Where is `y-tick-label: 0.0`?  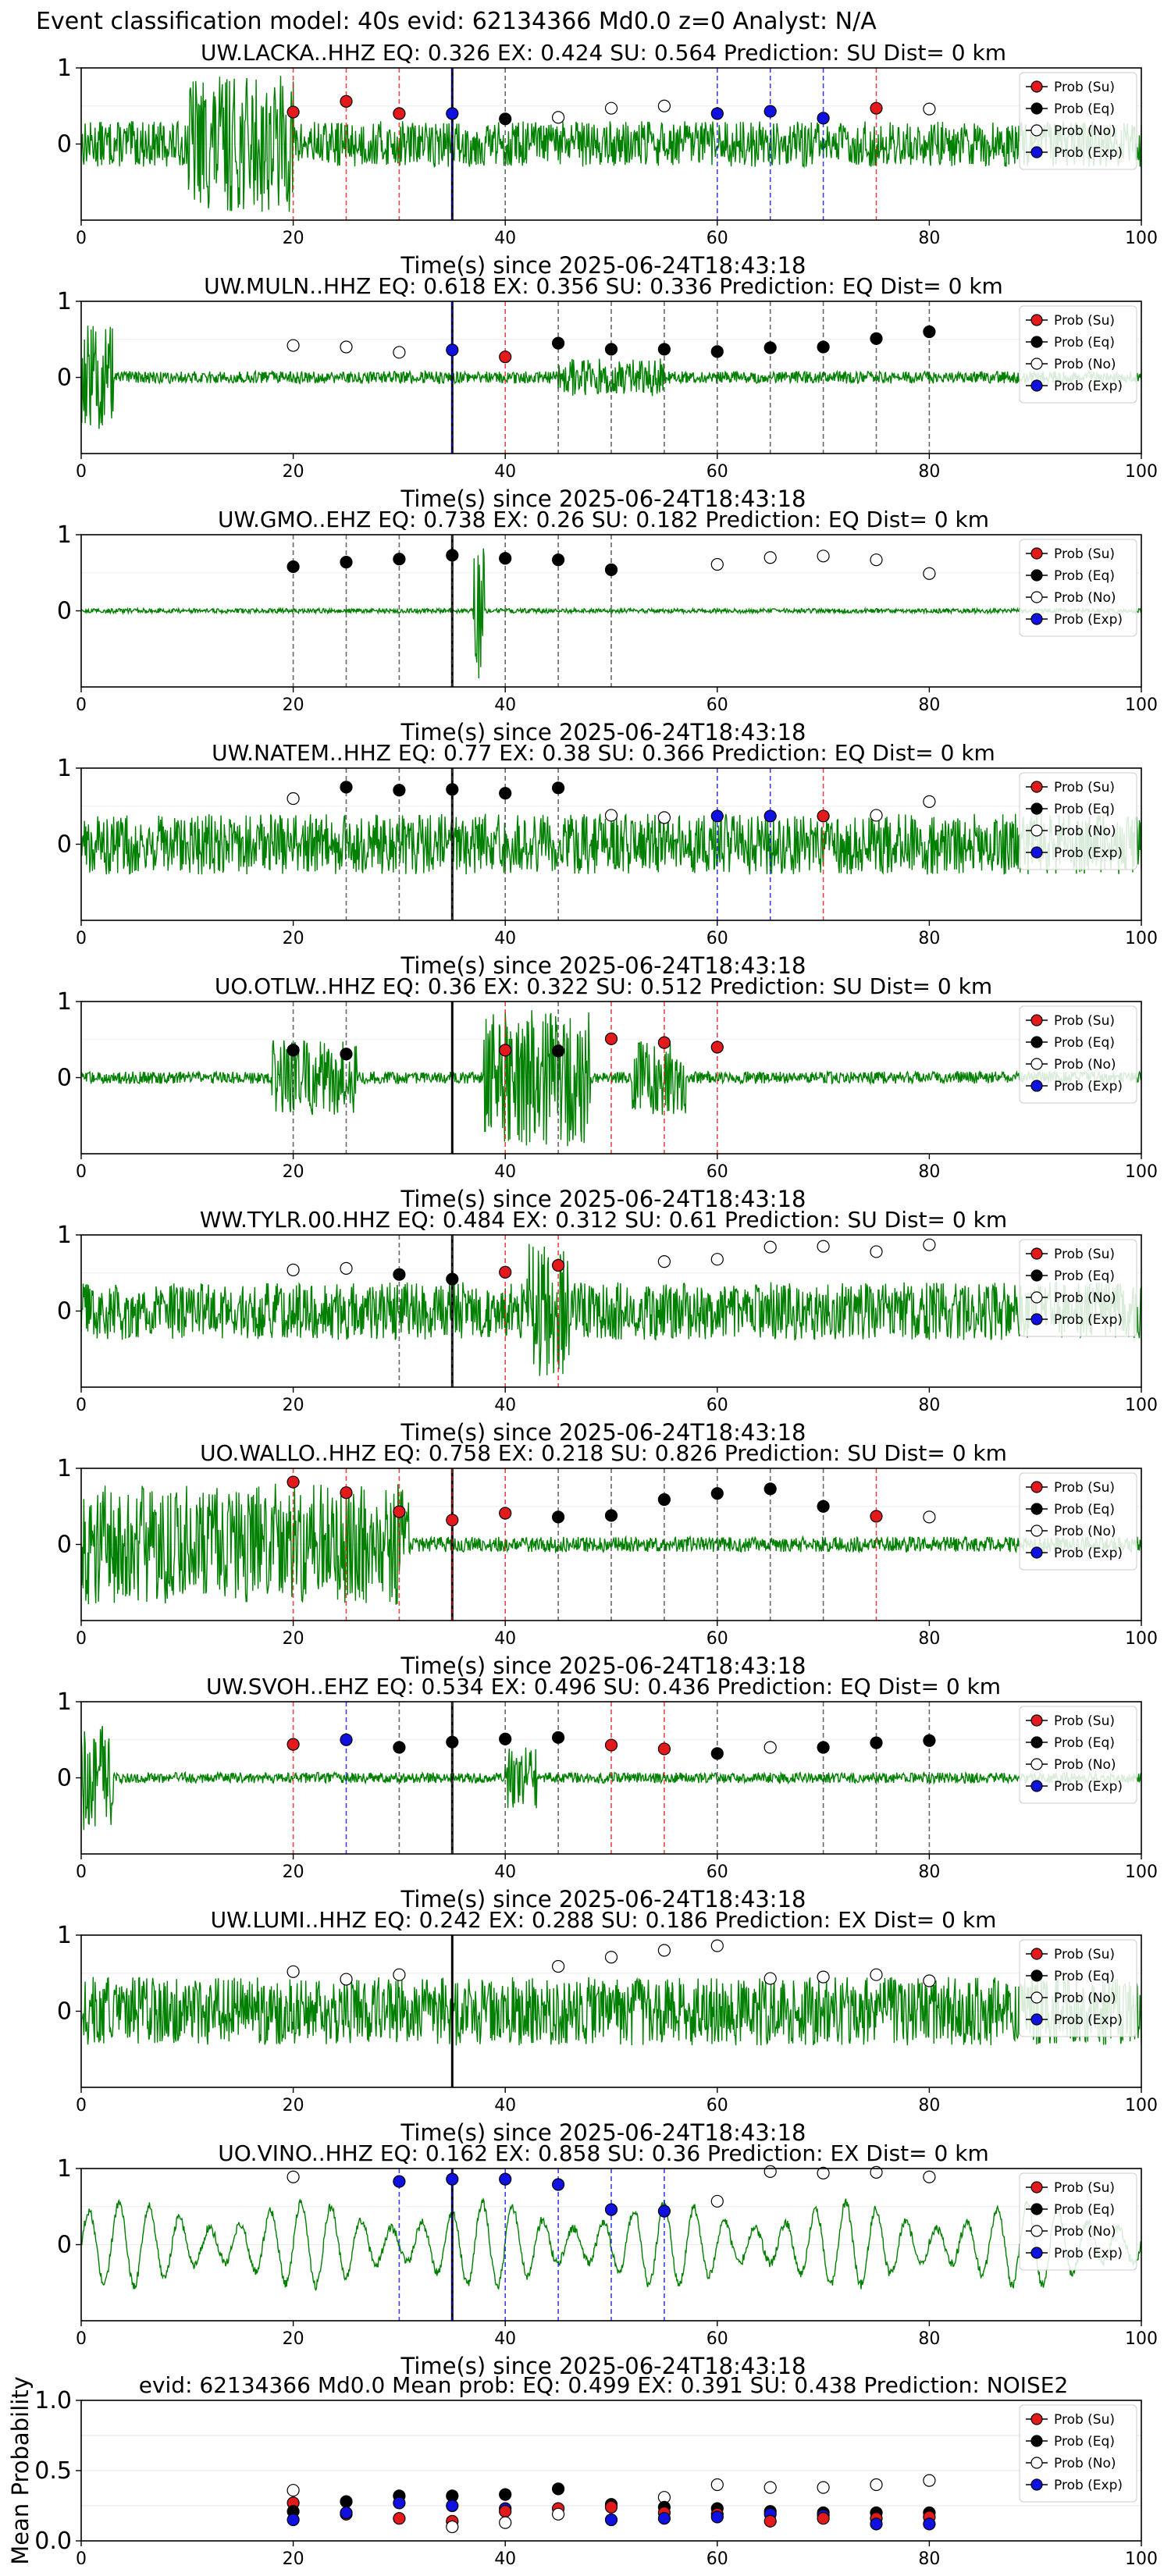 y-tick-label: 0.0 is located at coordinates (53, 2541).